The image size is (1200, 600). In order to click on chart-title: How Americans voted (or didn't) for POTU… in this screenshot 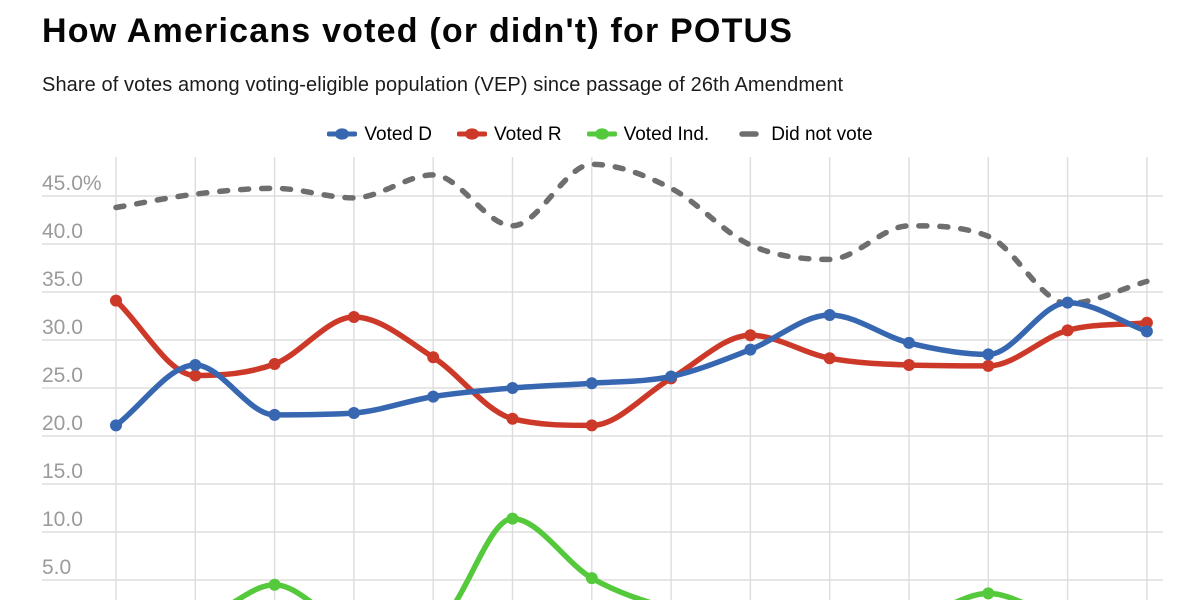, I will do `click(418, 31)`.